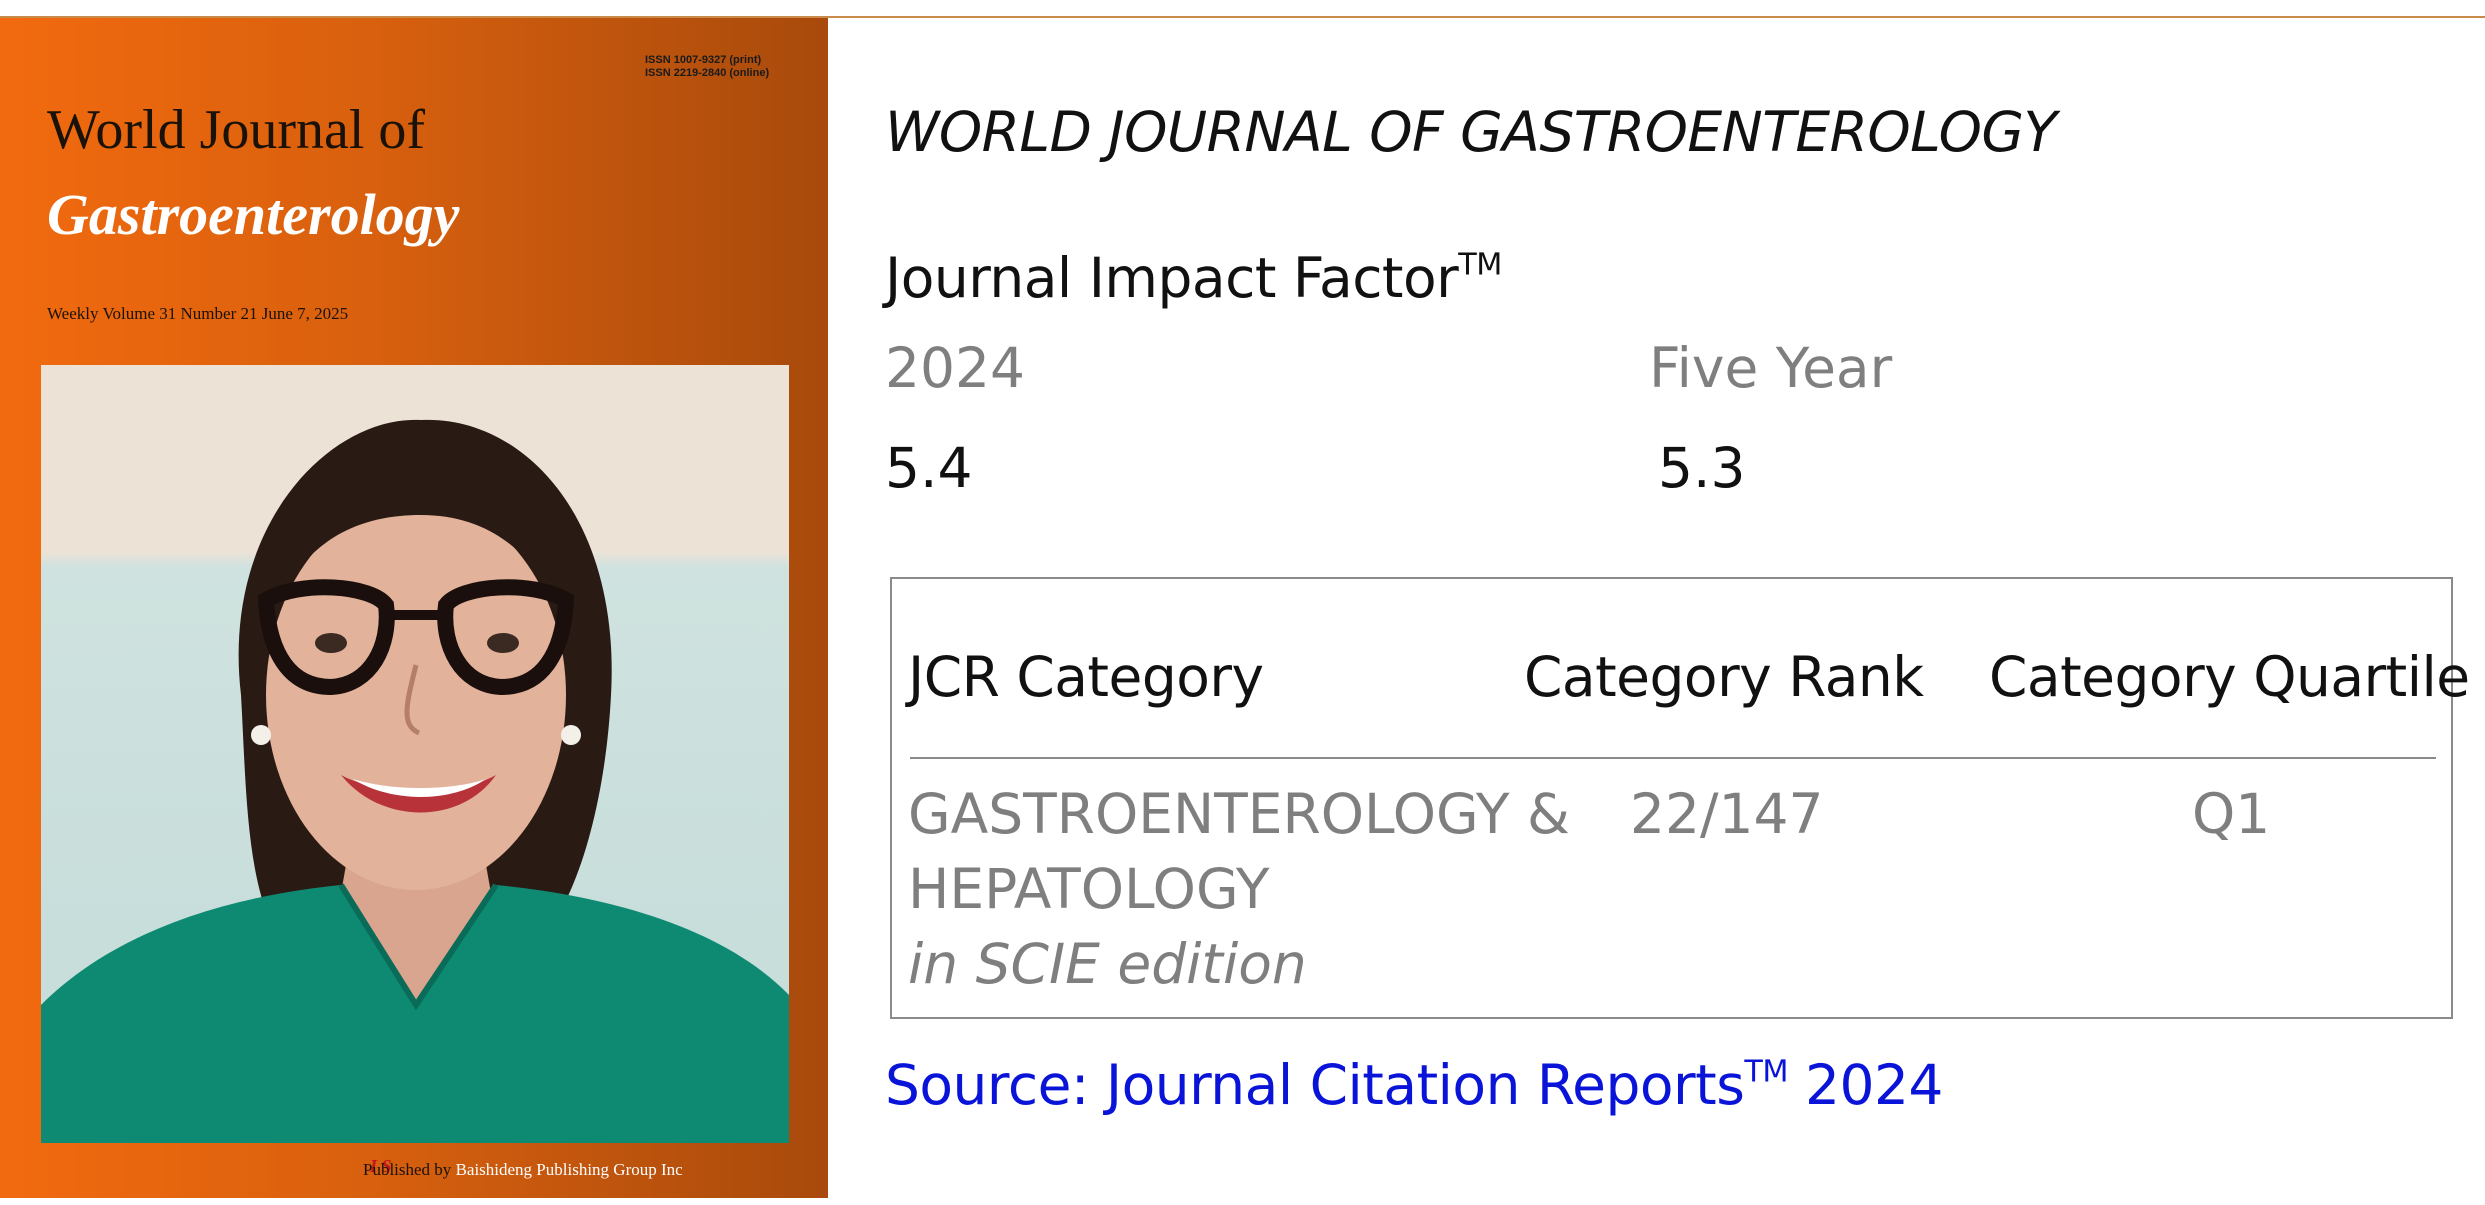 The image size is (2485, 1205). What do you see at coordinates (1702, 468) in the screenshot?
I see `five-year-impact-value: 5.3` at bounding box center [1702, 468].